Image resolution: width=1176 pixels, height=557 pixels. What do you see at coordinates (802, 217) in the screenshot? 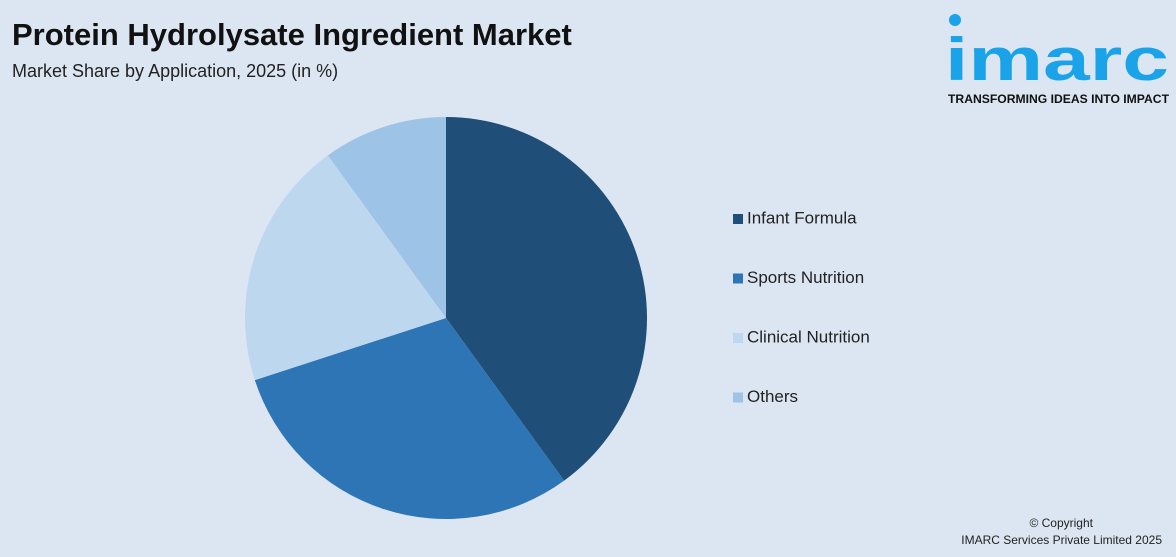
I see `legend-label: Infant Formula` at bounding box center [802, 217].